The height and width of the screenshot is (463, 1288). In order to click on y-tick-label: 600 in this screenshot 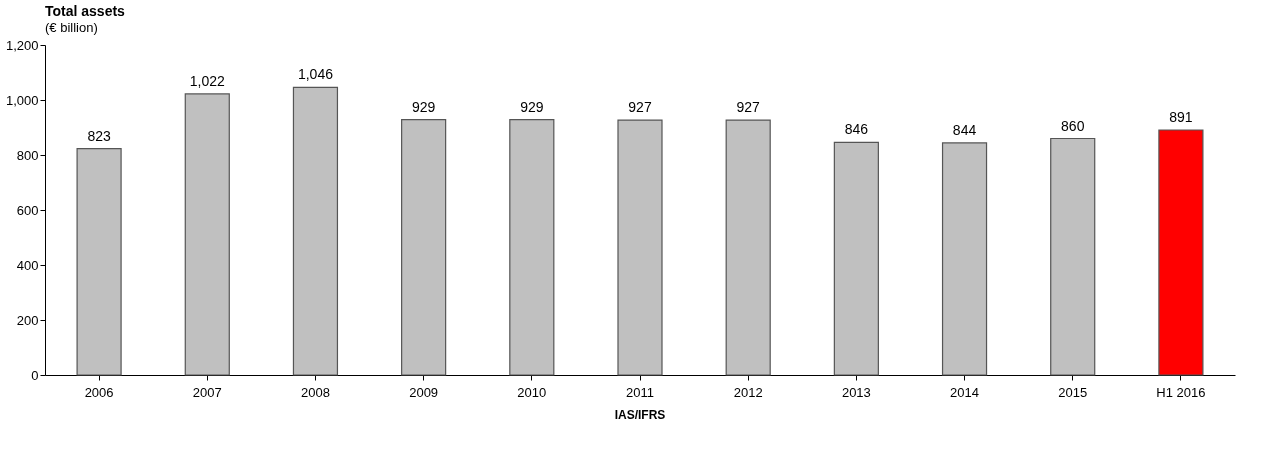, I will do `click(27, 210)`.